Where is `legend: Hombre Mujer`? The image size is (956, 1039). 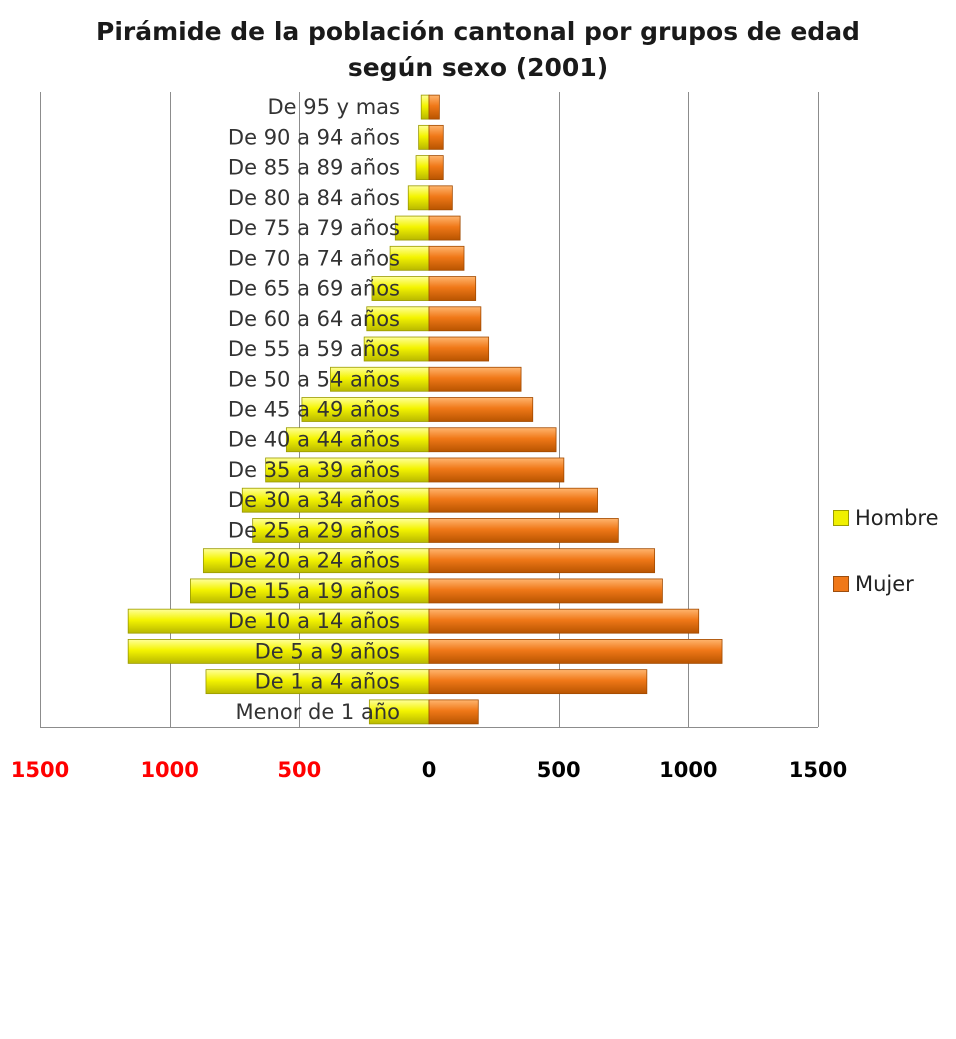 legend: Hombre Mujer is located at coordinates (886, 566).